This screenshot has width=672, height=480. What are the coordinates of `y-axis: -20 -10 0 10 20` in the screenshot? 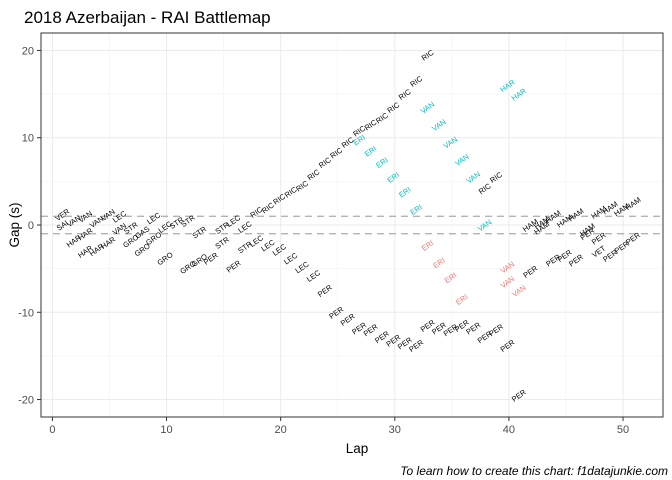 It's located at (29, 226).